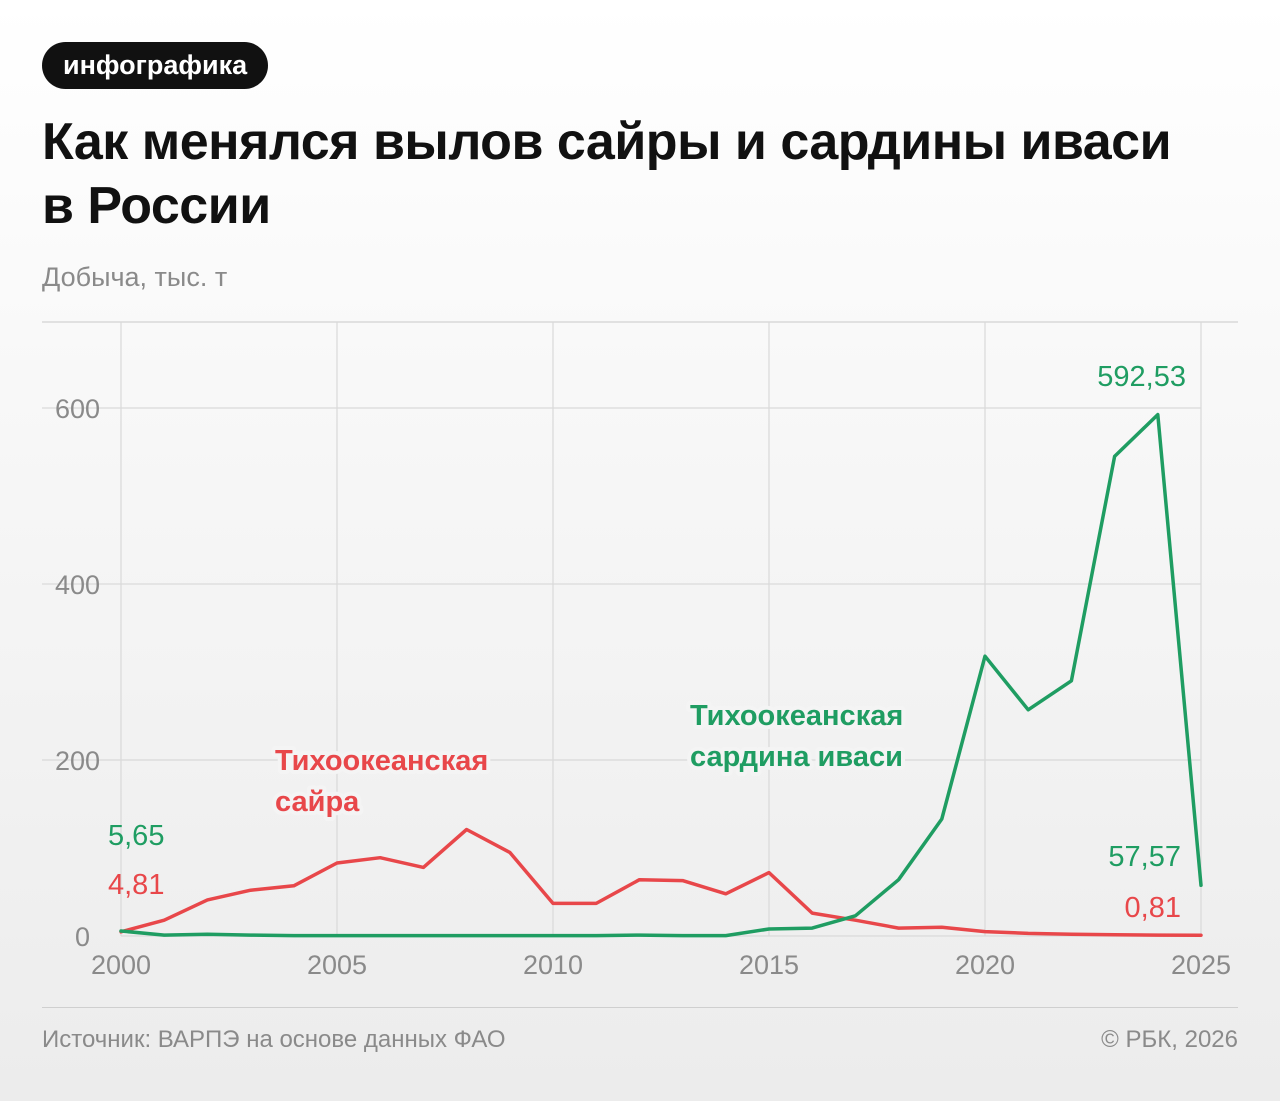 The height and width of the screenshot is (1101, 1280). Describe the element at coordinates (136, 836) in the screenshot. I see `sardine-start-value-label: 5,65` at that location.